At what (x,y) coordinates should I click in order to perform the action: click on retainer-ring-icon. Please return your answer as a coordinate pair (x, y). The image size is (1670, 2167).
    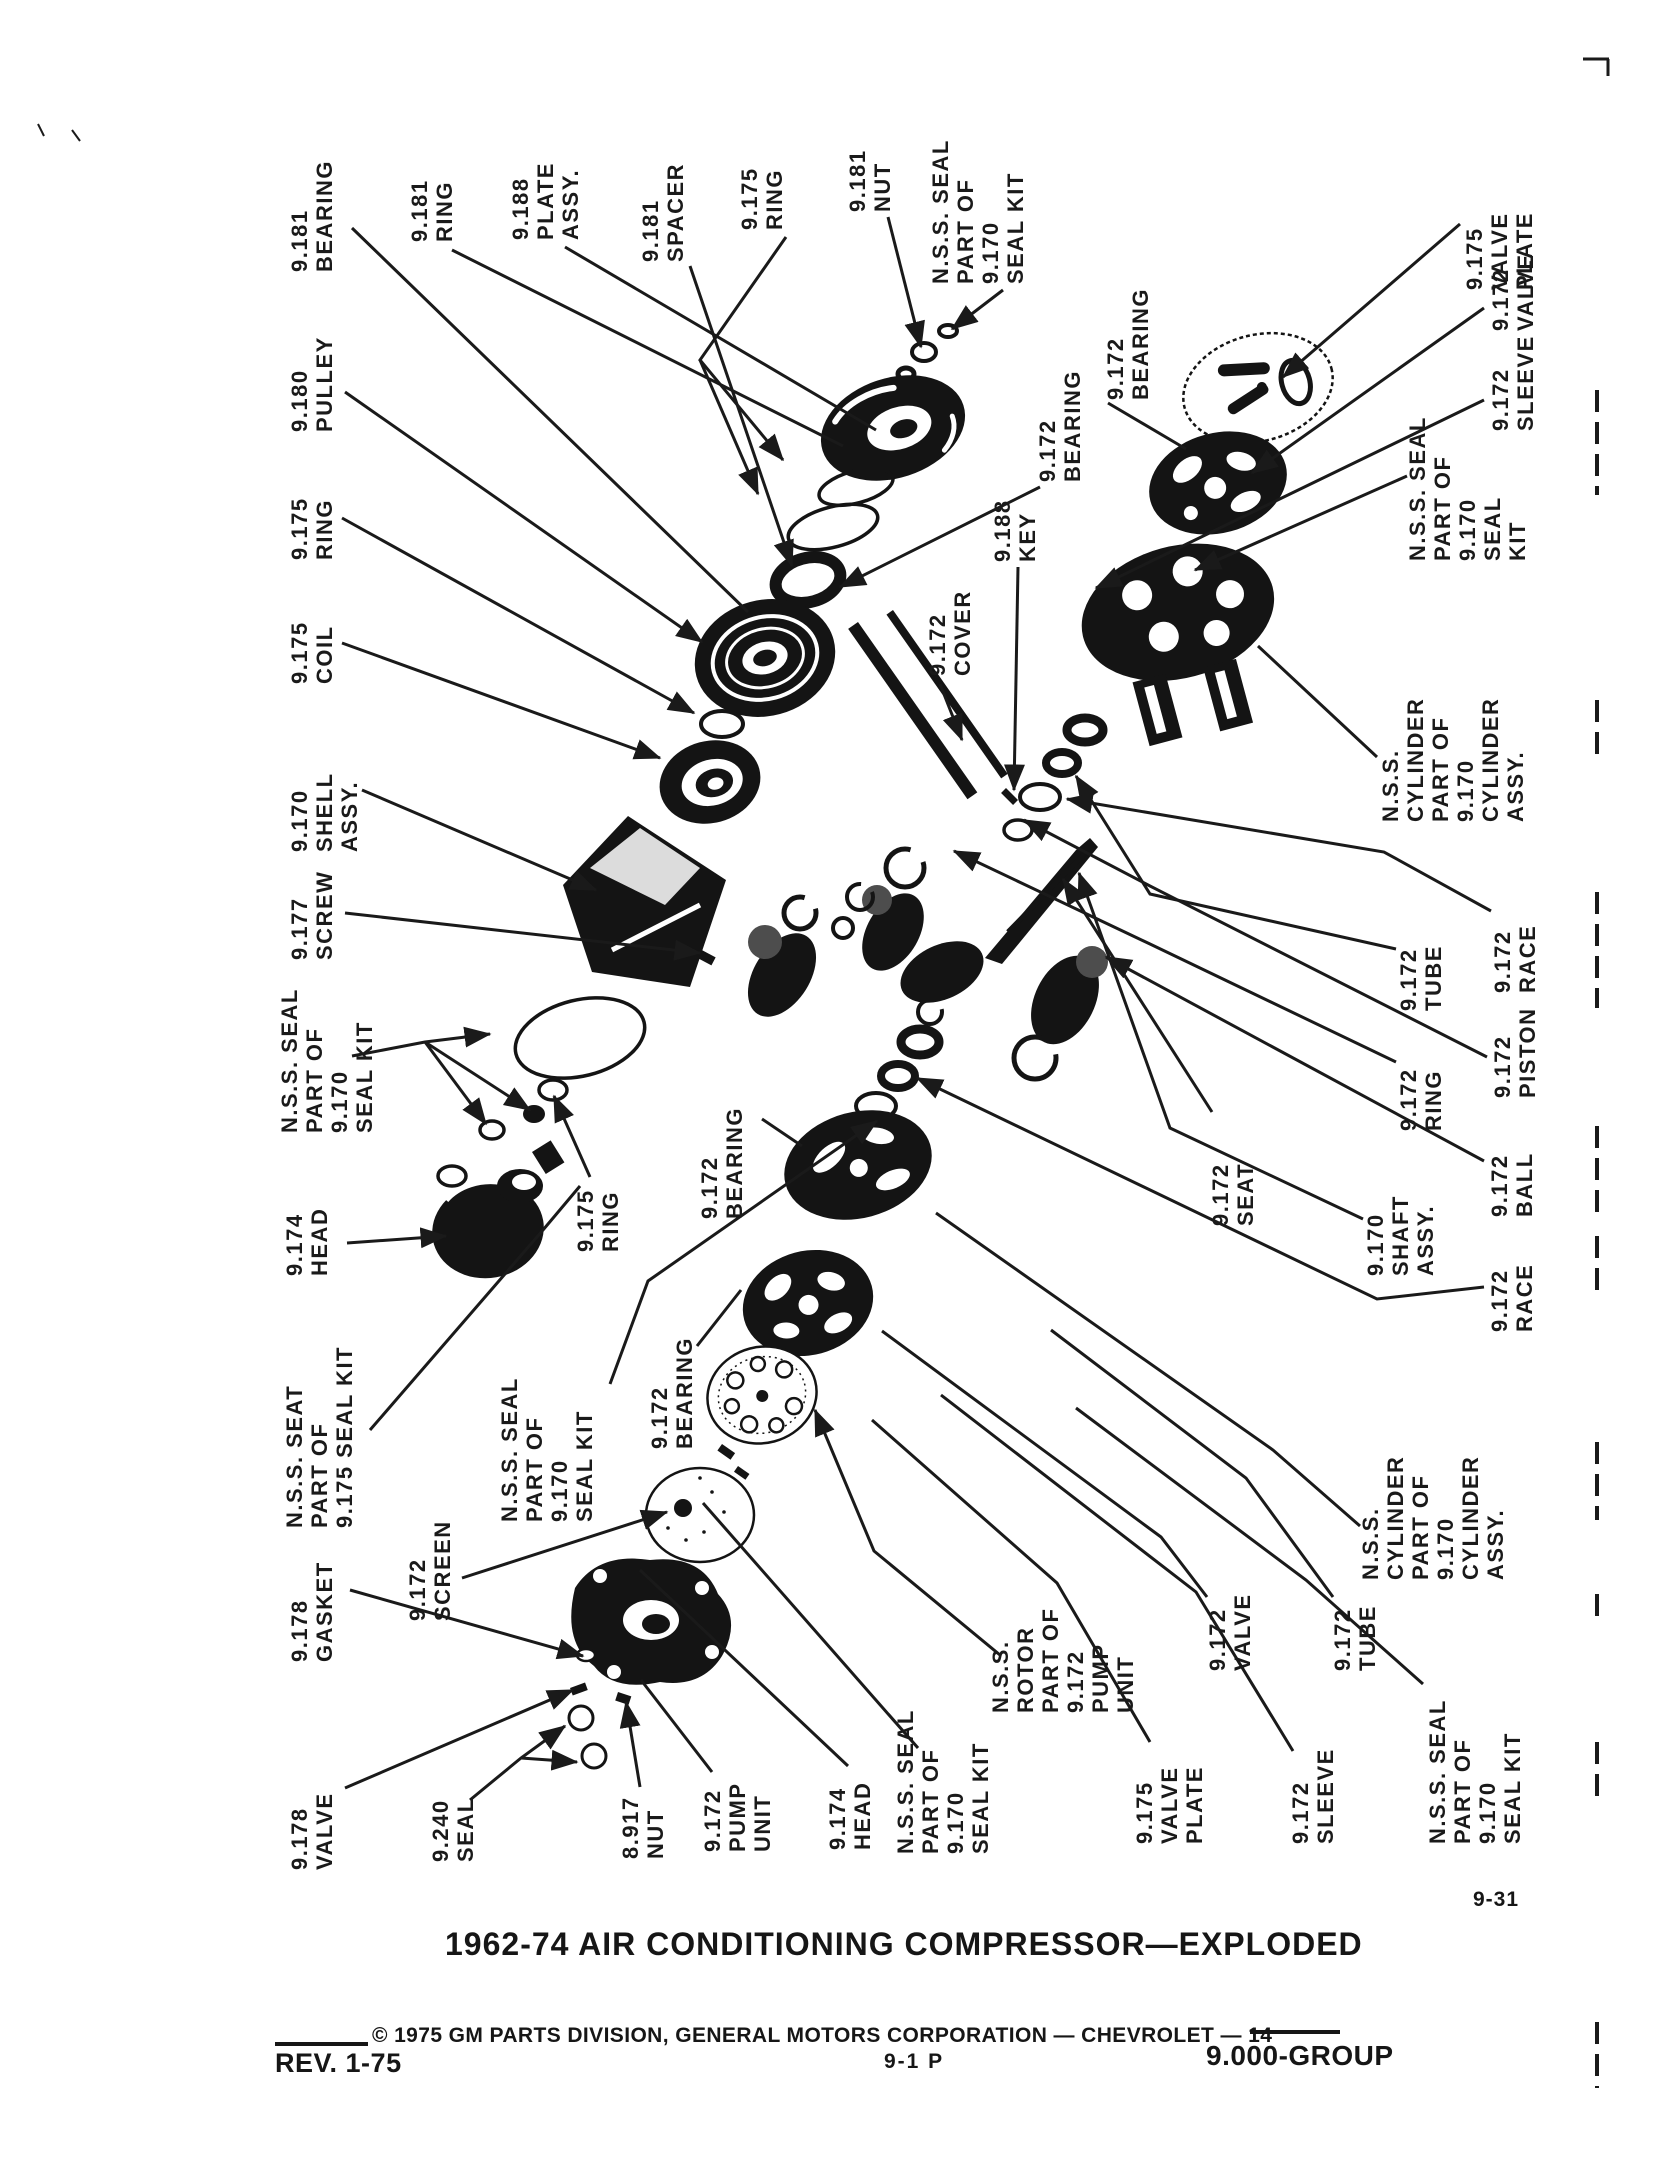
    Looking at the image, I should click on (833, 527).